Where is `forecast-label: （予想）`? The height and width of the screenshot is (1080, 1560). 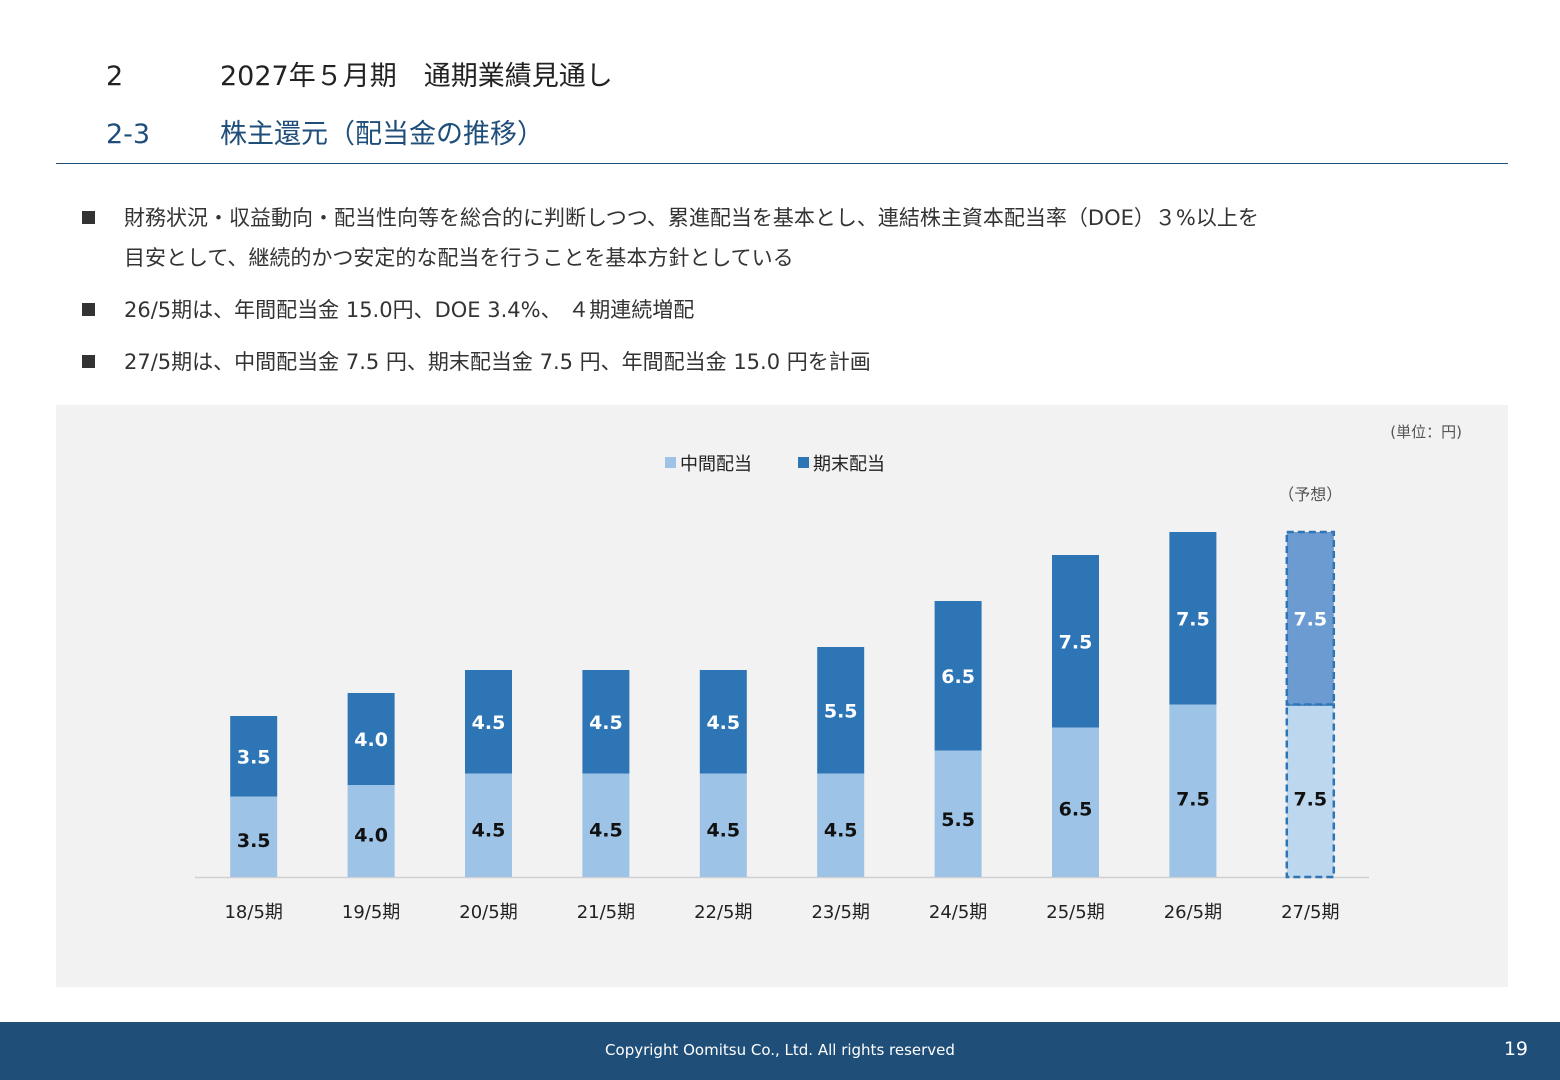
forecast-label: （予想） is located at coordinates (1310, 494).